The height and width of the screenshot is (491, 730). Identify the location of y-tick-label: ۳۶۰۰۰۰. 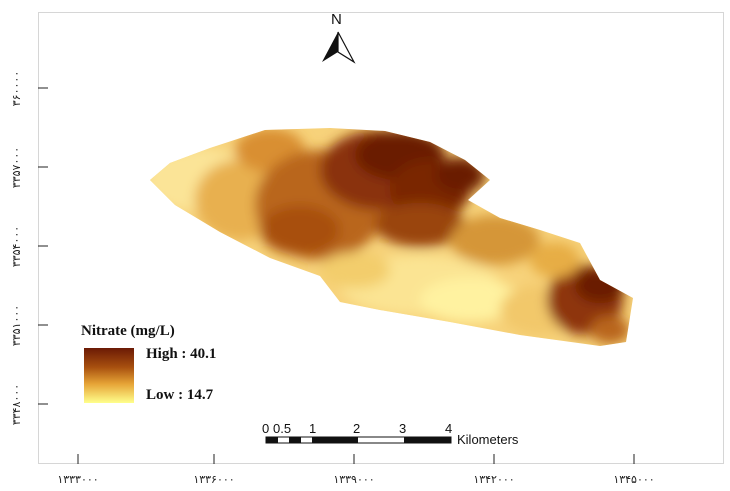
(17, 88).